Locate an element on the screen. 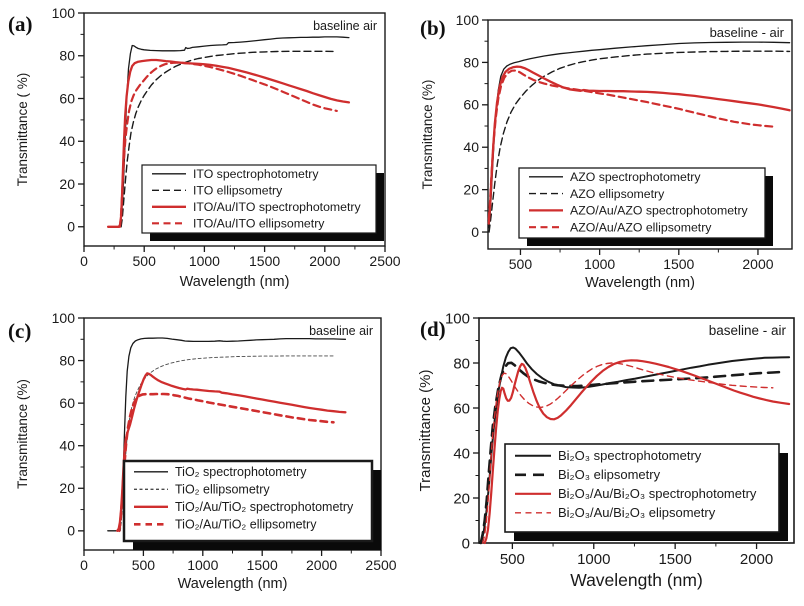 The height and width of the screenshot is (606, 804). panel-d-label: (d) is located at coordinates (433, 329).